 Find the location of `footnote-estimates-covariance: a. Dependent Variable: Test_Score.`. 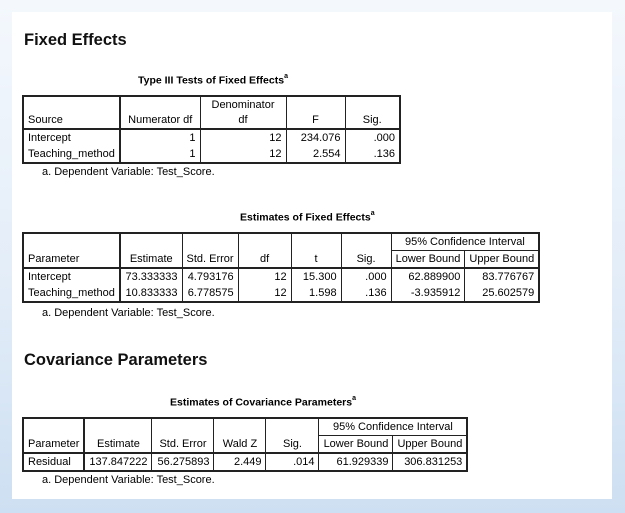

footnote-estimates-covariance: a. Dependent Variable: Test_Score. is located at coordinates (128, 480).